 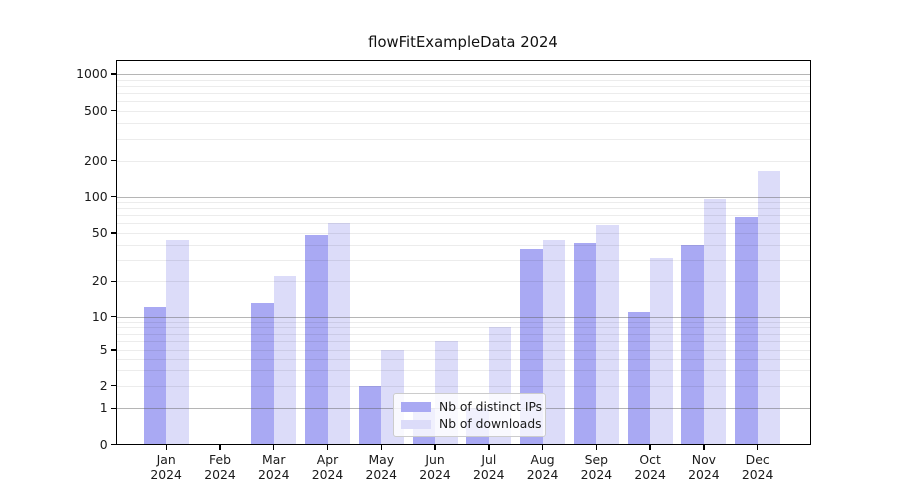 I want to click on x-tick-label-oct: Oct 2024, so click(x=650, y=467).